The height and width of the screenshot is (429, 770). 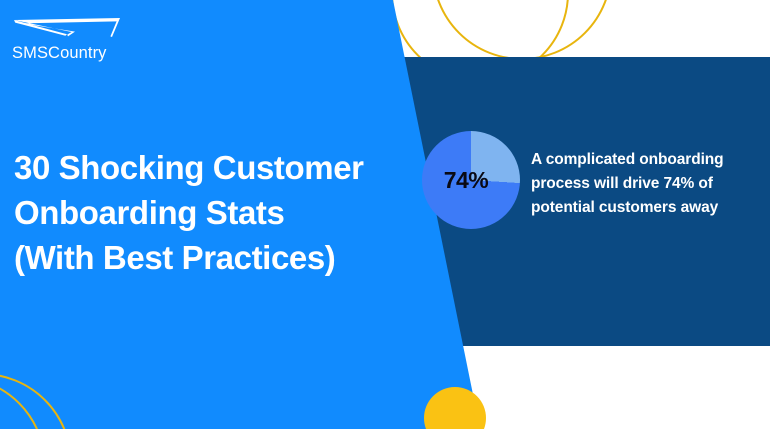 I want to click on yellow-circle-icon, so click(x=455, y=408).